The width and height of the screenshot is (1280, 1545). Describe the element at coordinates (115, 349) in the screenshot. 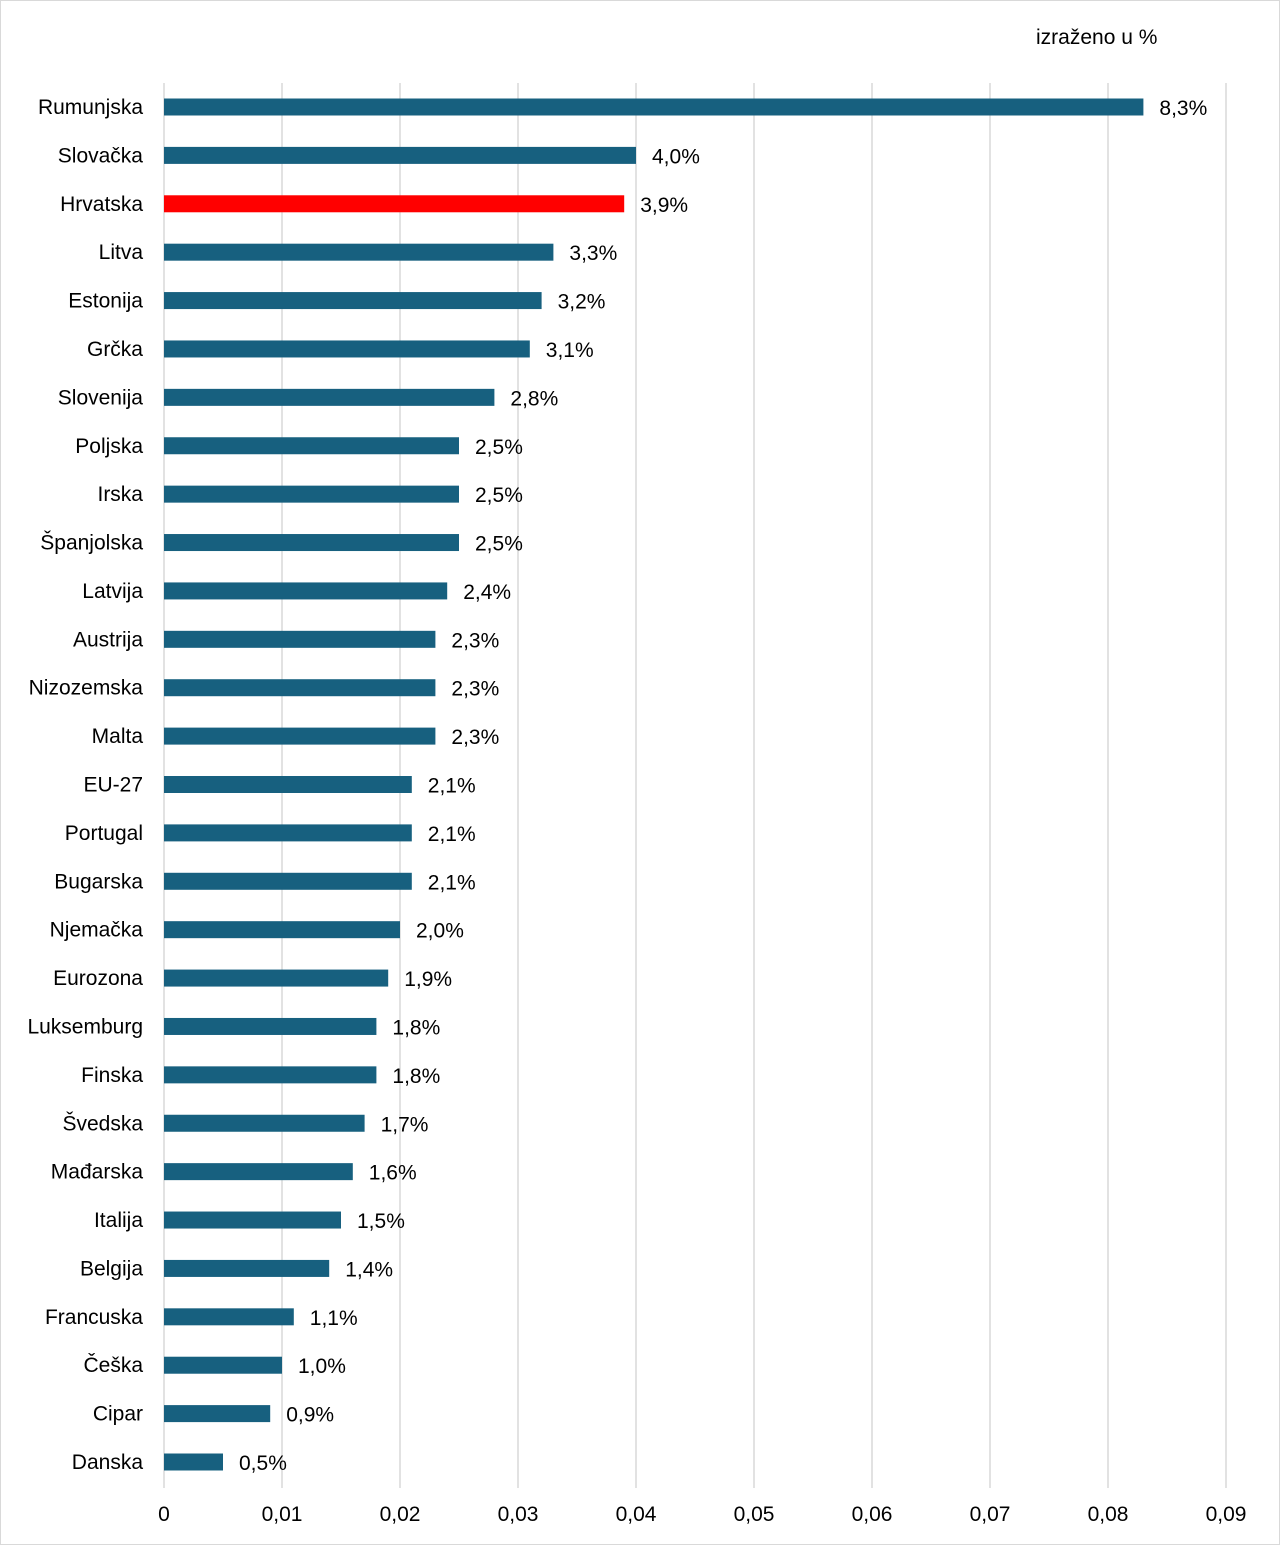

I see `category-label: Grčka` at that location.